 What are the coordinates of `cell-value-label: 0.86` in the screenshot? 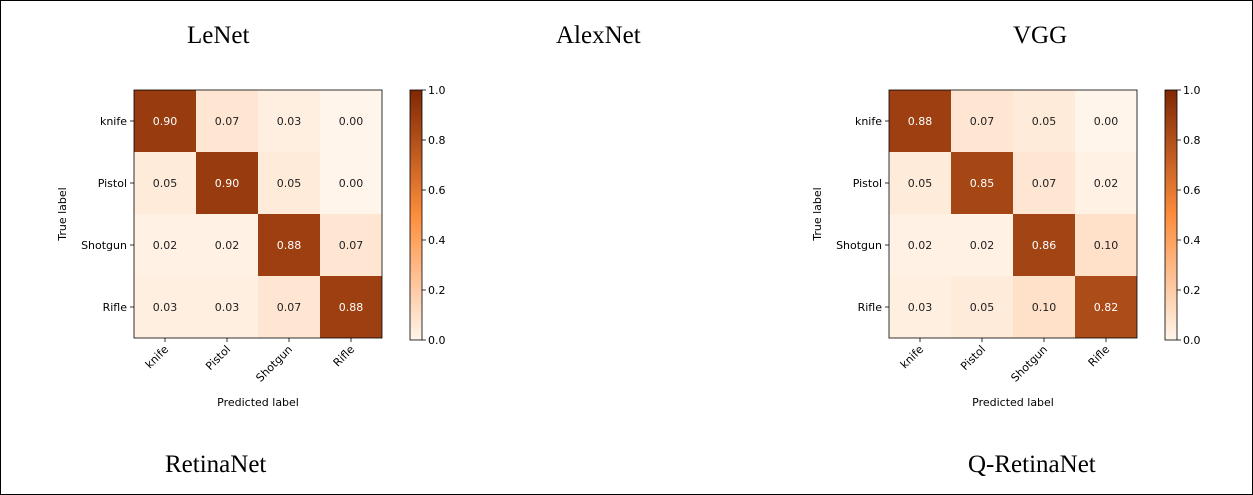 It's located at (1044, 245).